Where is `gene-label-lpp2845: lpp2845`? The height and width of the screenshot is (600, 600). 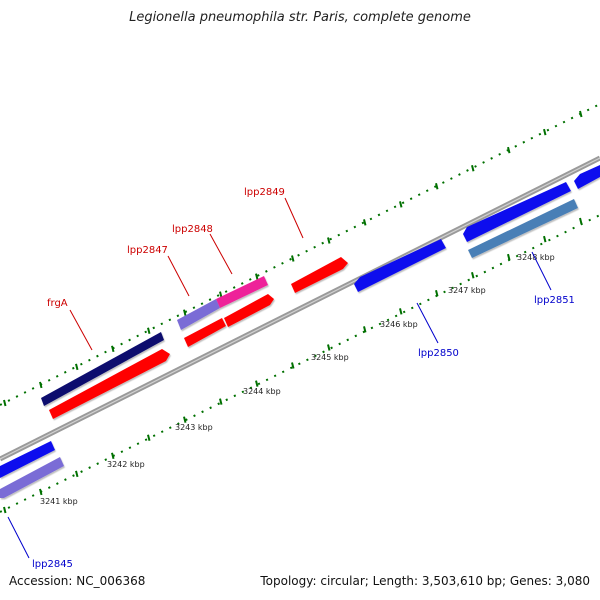
gene-label-lpp2845: lpp2845 is located at coordinates (52, 564).